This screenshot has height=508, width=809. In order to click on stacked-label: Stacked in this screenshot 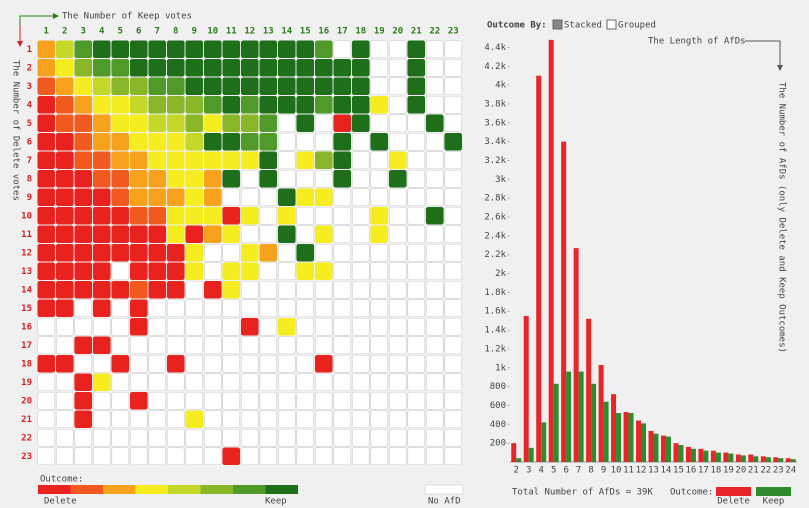, I will do `click(583, 26)`.